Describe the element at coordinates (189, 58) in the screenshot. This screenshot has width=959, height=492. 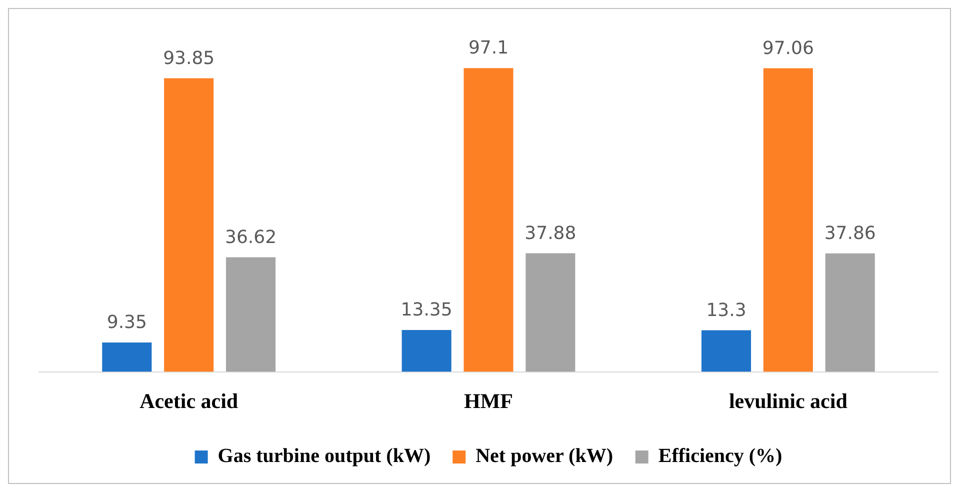
I see `data-label: 93.85` at that location.